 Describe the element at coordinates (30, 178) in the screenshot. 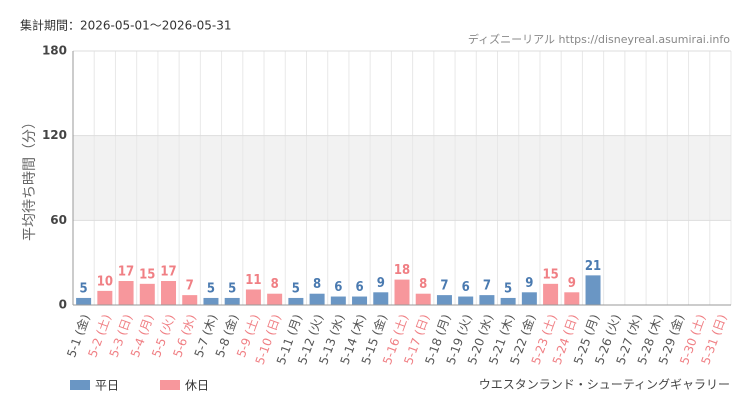

I see `y-axis-label: 平均待ち時間（分）` at that location.